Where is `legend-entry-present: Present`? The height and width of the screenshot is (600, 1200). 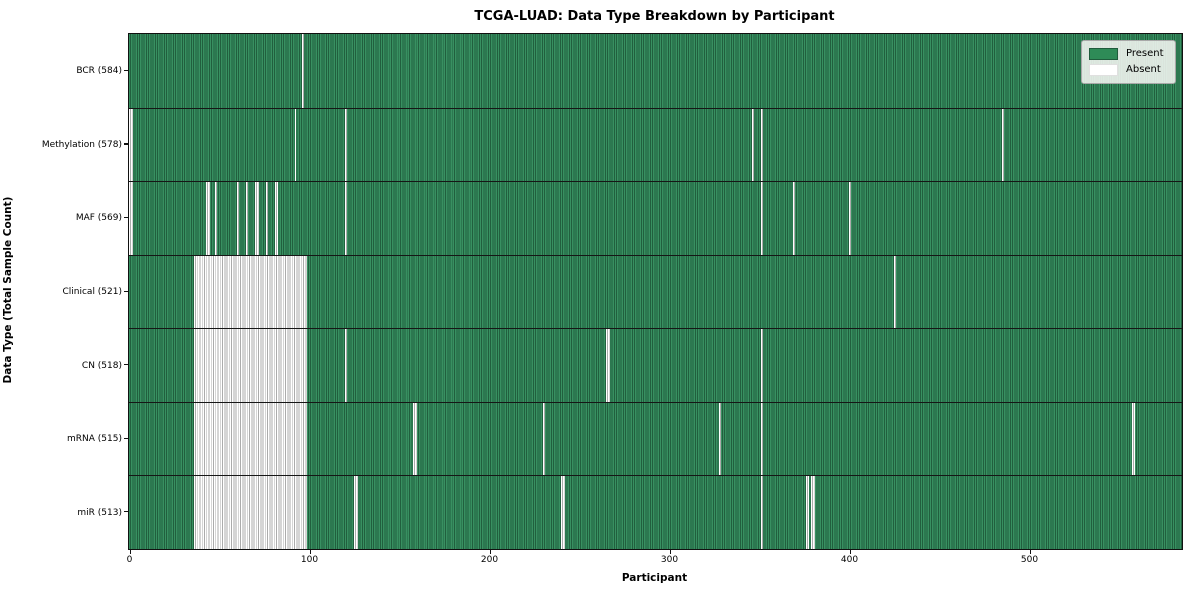 legend-entry-present: Present is located at coordinates (1128, 54).